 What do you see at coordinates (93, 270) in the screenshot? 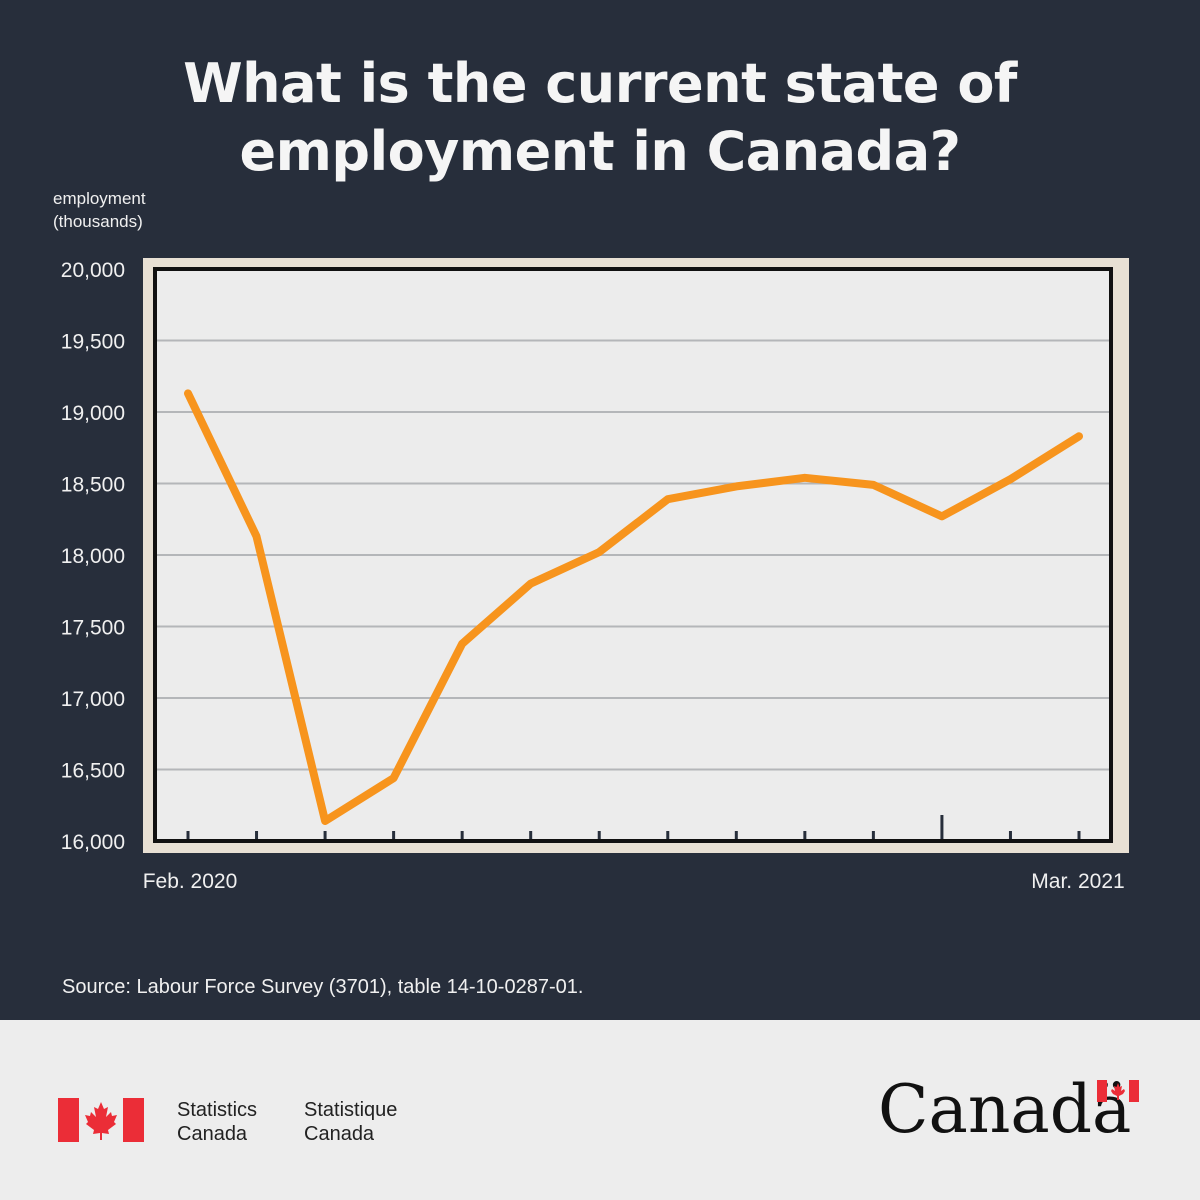
I see `y-tick-label: 20,000` at bounding box center [93, 270].